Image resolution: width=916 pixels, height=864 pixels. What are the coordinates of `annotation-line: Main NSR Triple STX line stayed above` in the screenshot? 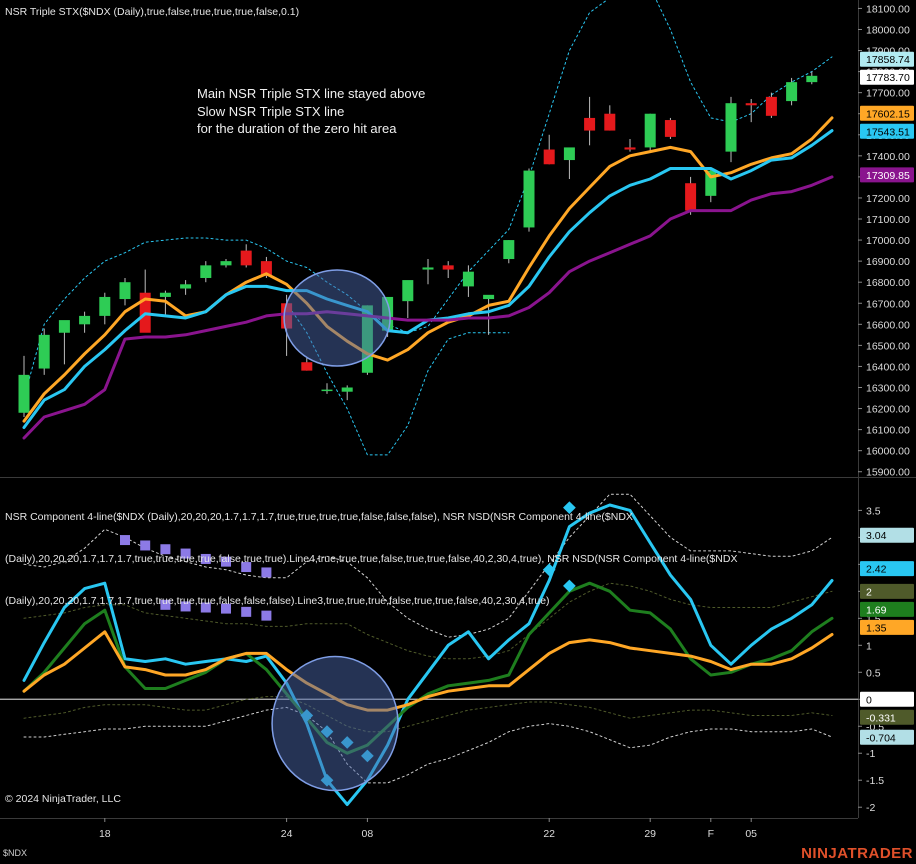 It's located at (311, 93).